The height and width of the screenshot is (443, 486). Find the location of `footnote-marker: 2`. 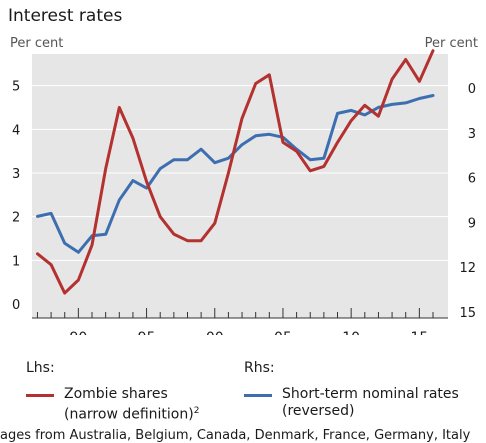

footnote-marker: 2 is located at coordinates (196, 411).